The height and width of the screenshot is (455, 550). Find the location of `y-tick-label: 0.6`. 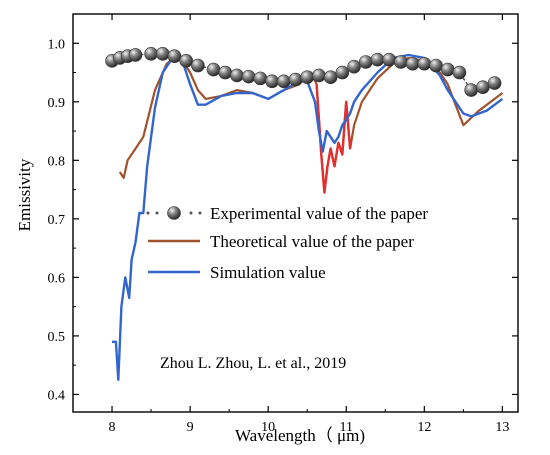

y-tick-label: 0.6 is located at coordinates (57, 278).